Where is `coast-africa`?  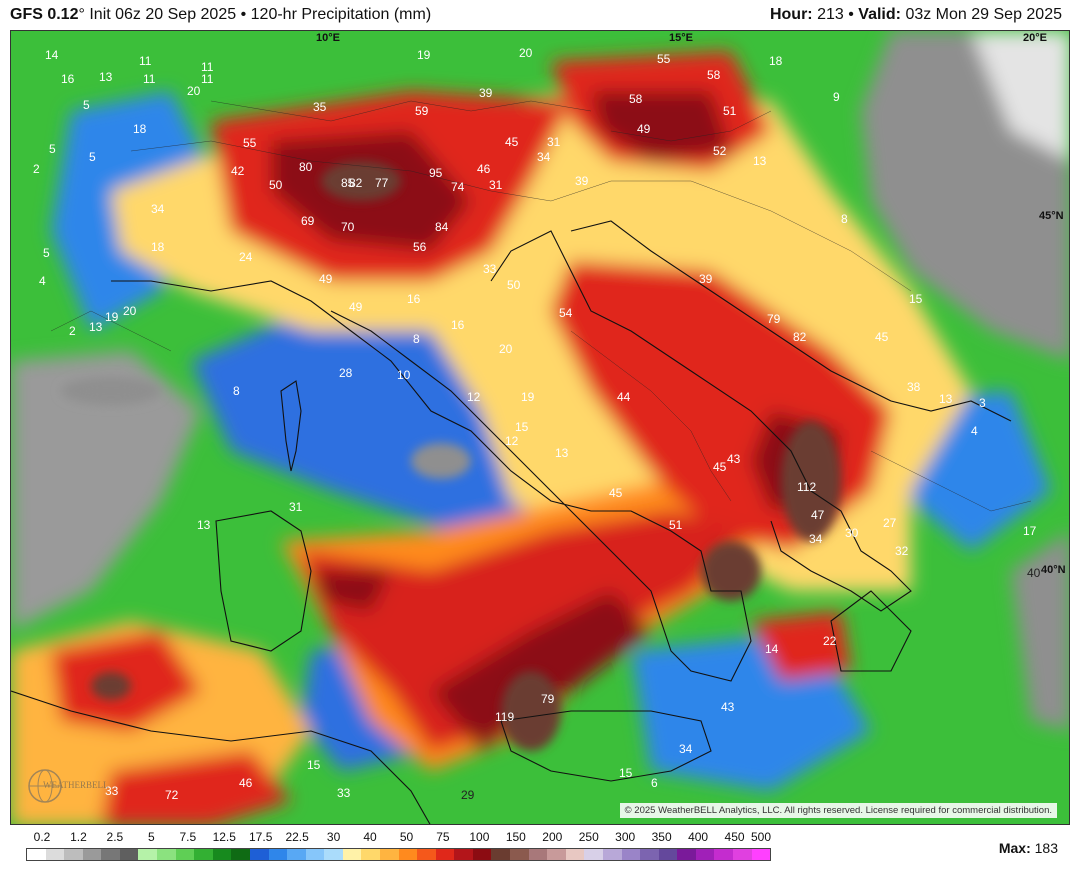 coast-africa is located at coordinates (221, 757).